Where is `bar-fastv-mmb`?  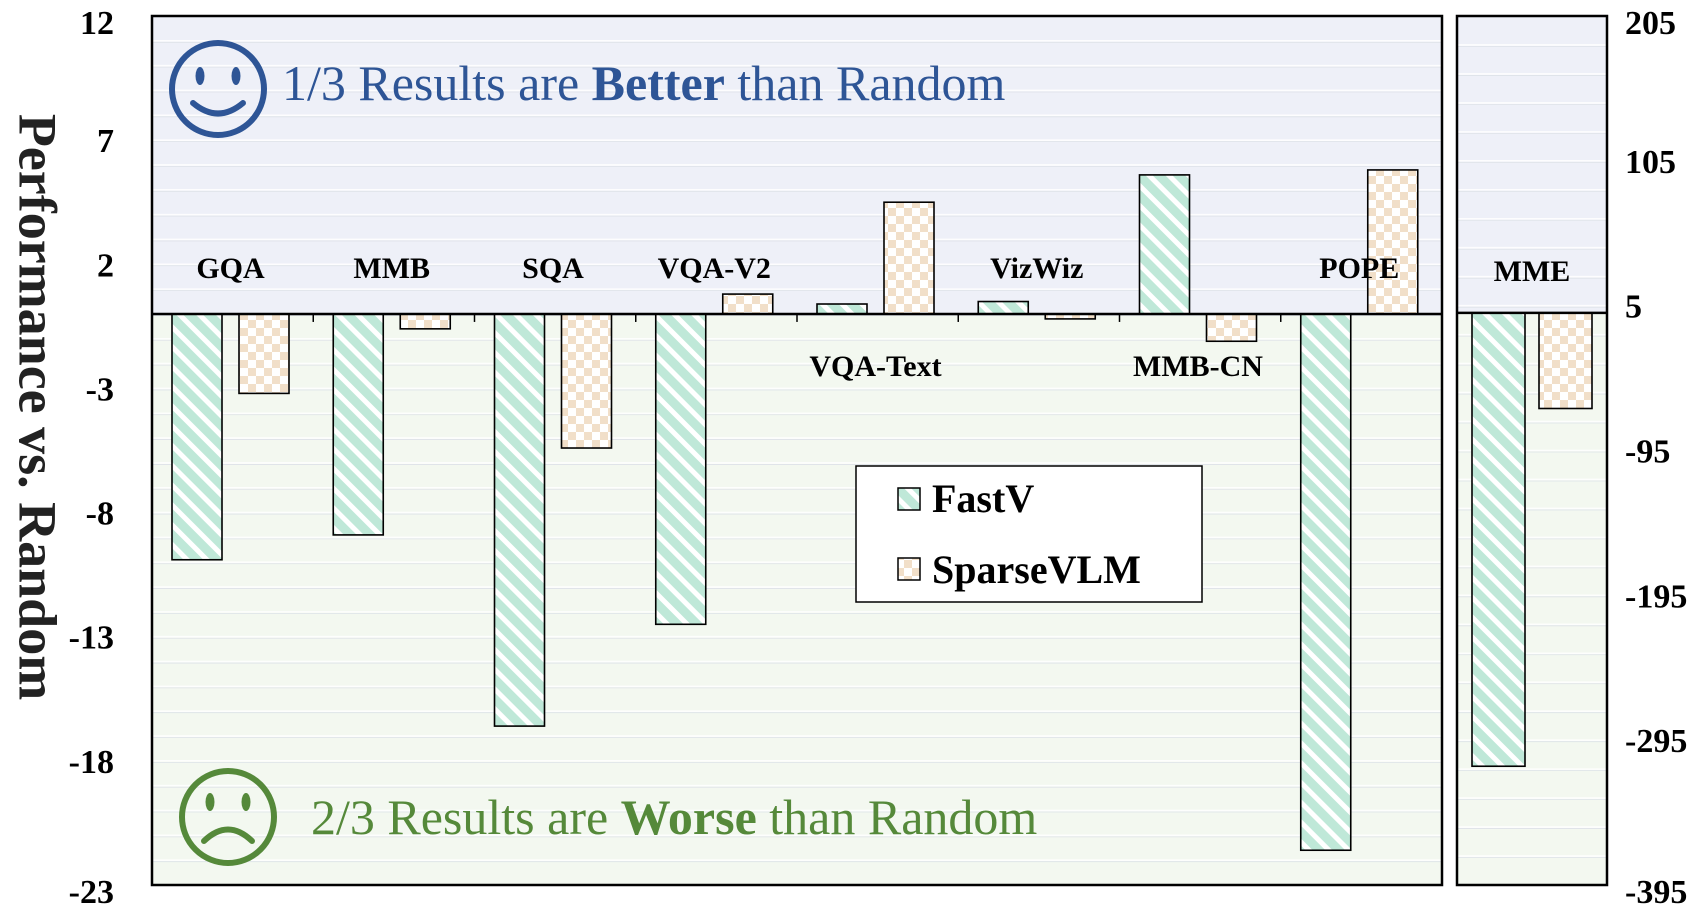
bar-fastv-mmb is located at coordinates (358, 424).